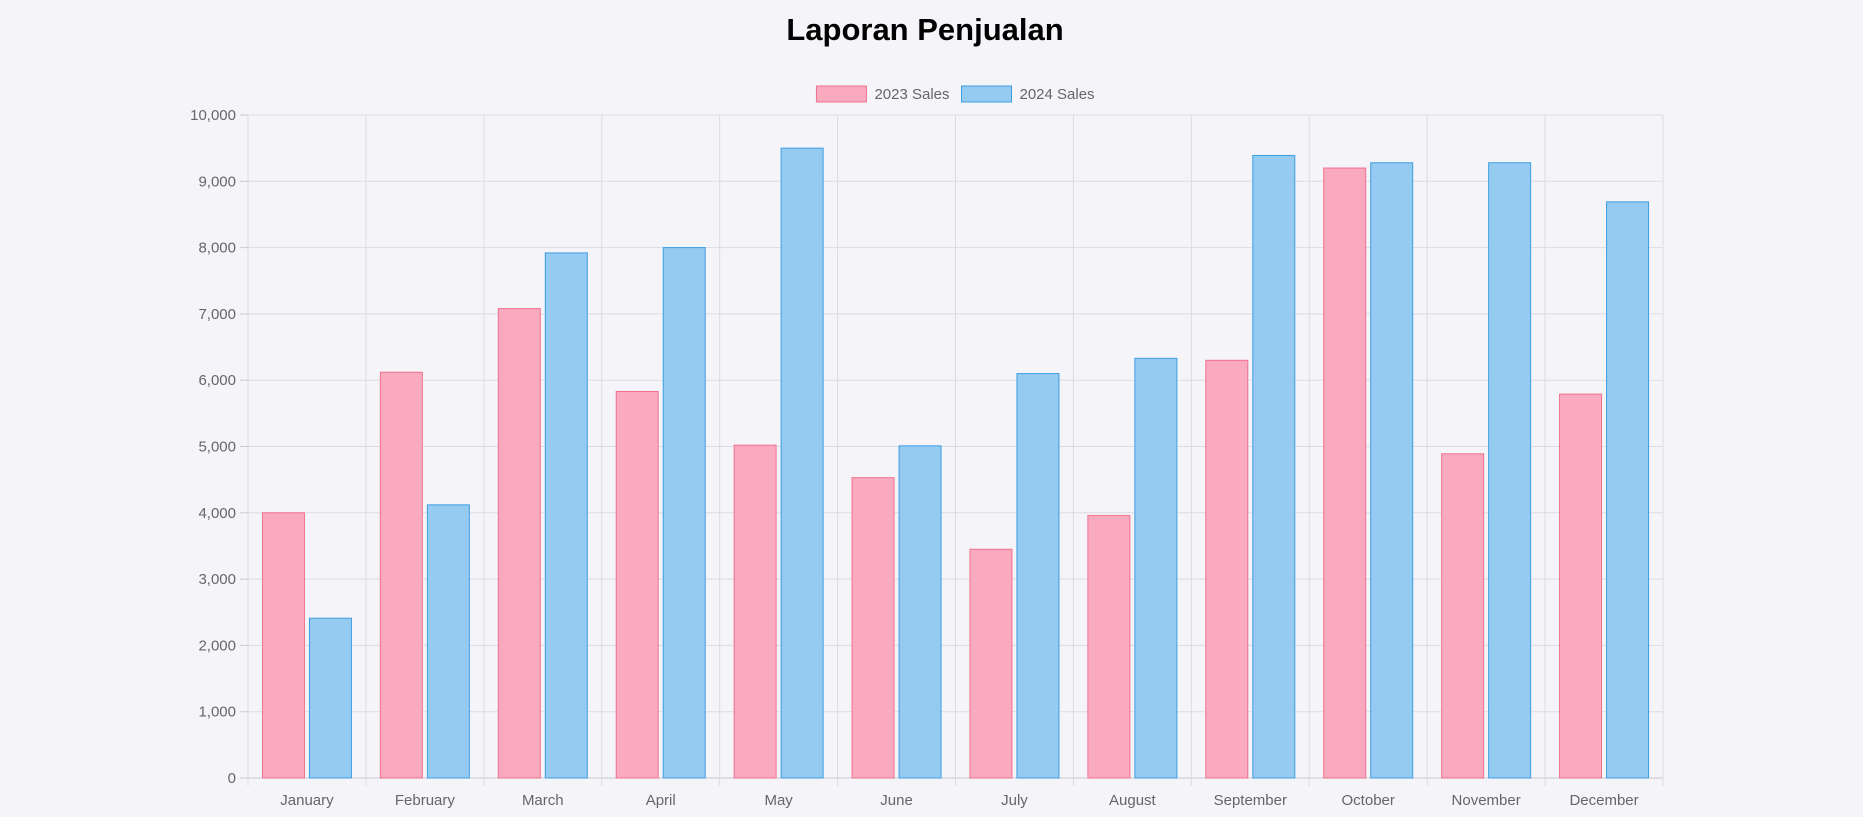  I want to click on bar-2024-sales-august, so click(1156, 568).